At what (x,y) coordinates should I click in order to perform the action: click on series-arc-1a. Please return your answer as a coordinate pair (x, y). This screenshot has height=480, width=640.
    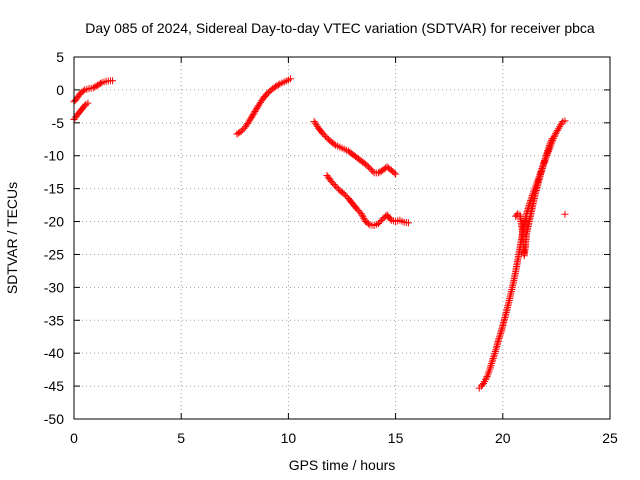
    Looking at the image, I should click on (93, 91).